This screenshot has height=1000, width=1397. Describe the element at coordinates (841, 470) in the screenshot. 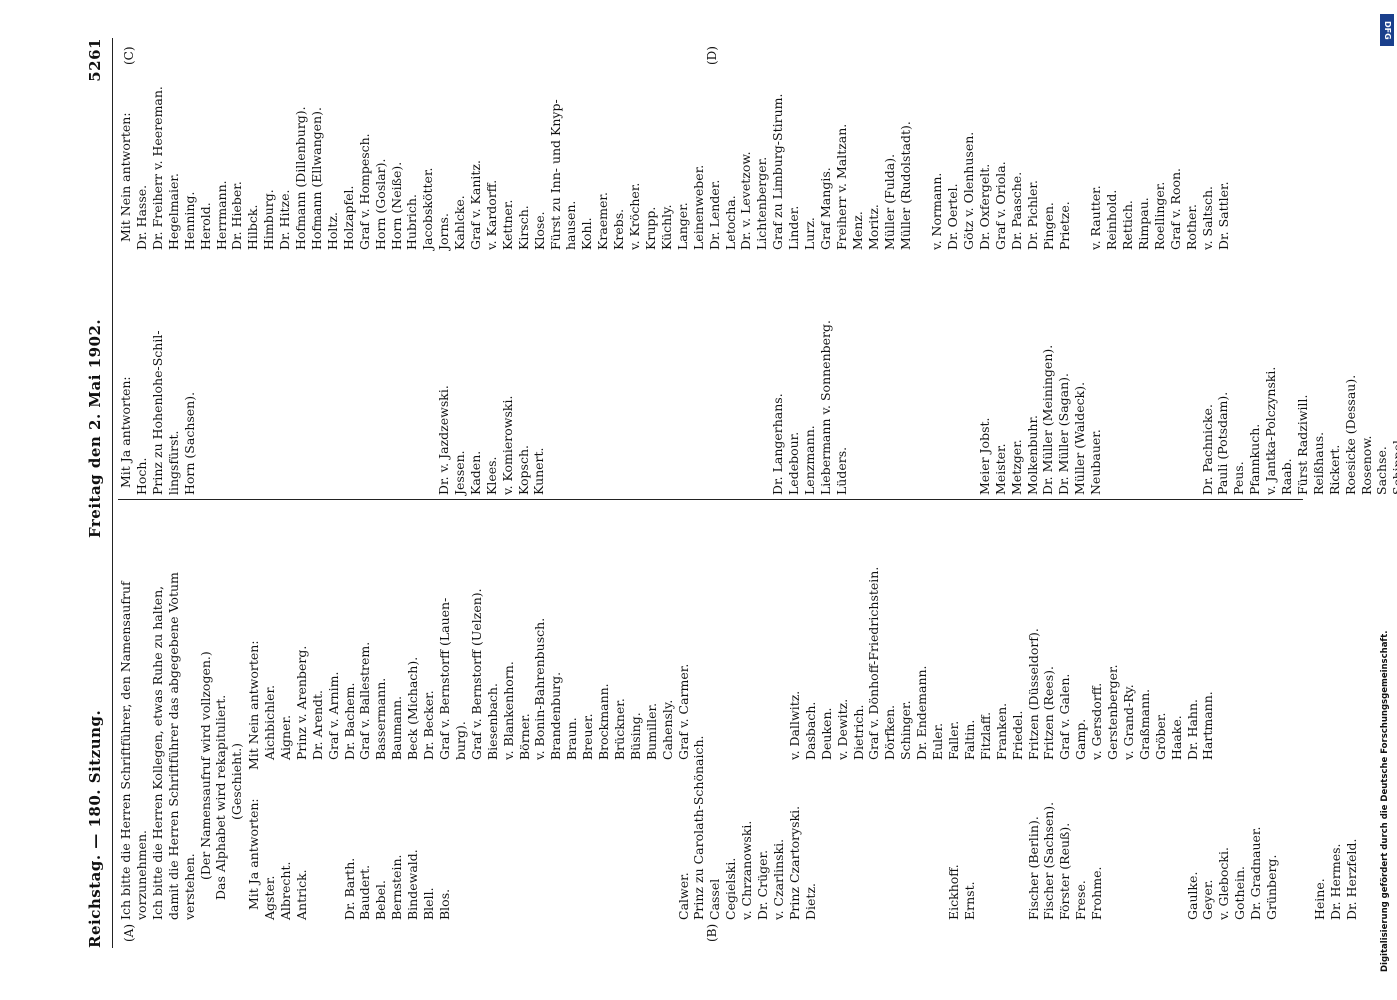

I see `ja-vote-name: Lüders.` at that location.